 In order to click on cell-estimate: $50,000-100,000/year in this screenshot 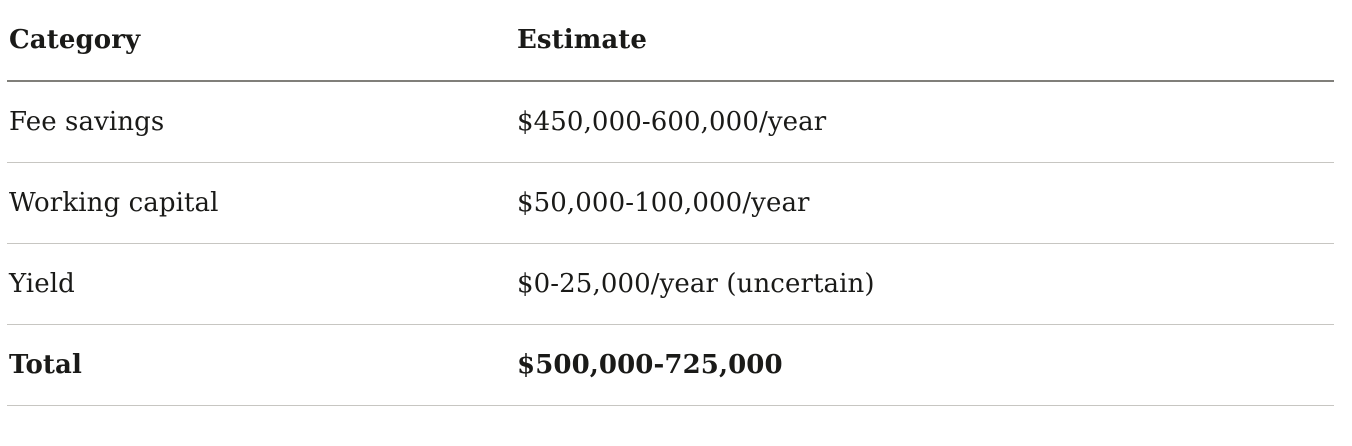, I will do `click(924, 203)`.